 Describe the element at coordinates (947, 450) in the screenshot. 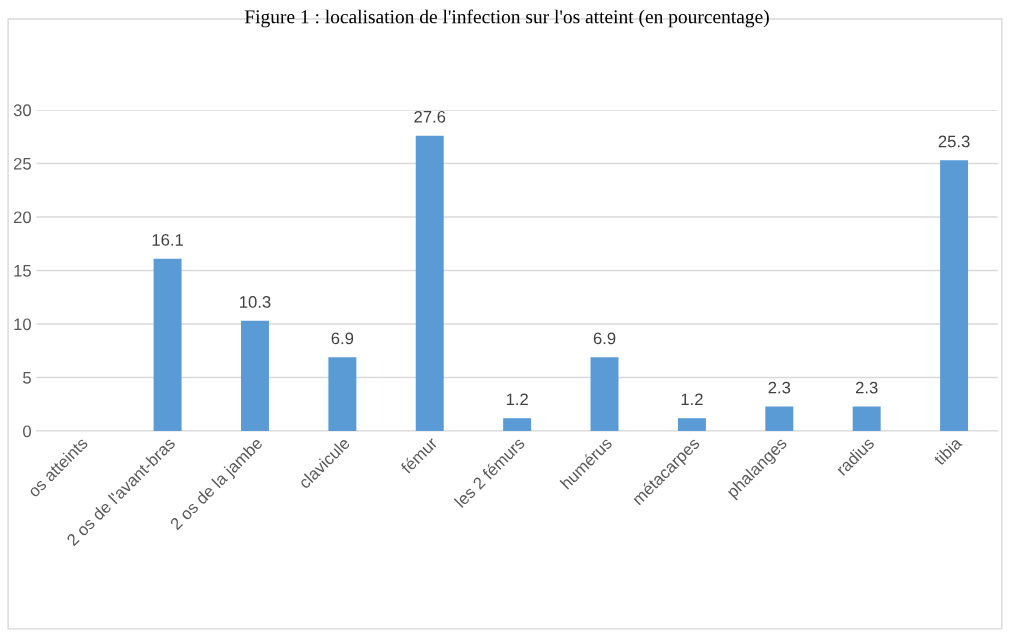

I see `x-tick-label: tibia` at that location.